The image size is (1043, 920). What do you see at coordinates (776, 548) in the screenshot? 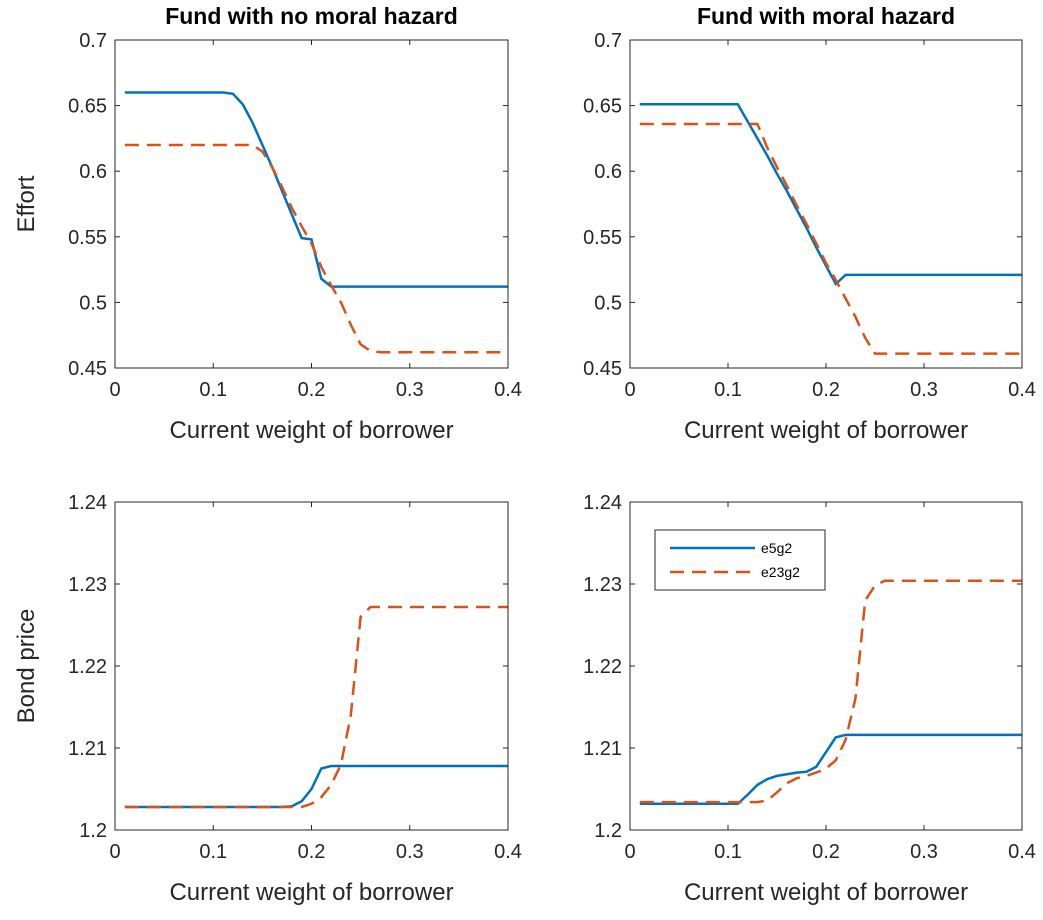
I see `legend-label: e5g2` at bounding box center [776, 548].